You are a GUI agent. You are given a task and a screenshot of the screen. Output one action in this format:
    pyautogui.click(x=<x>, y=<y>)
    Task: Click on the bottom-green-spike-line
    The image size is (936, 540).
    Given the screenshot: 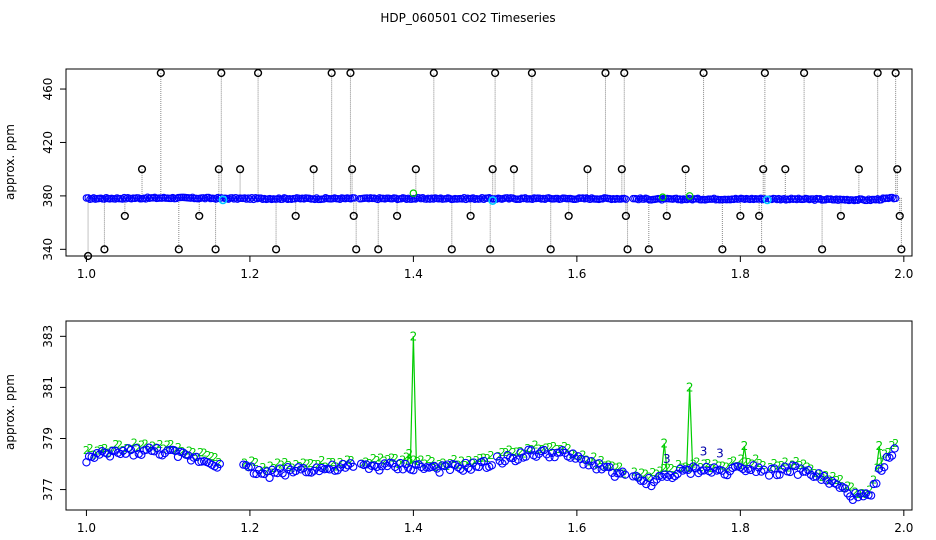 What is the action you would take?
    pyautogui.click(x=414, y=400)
    